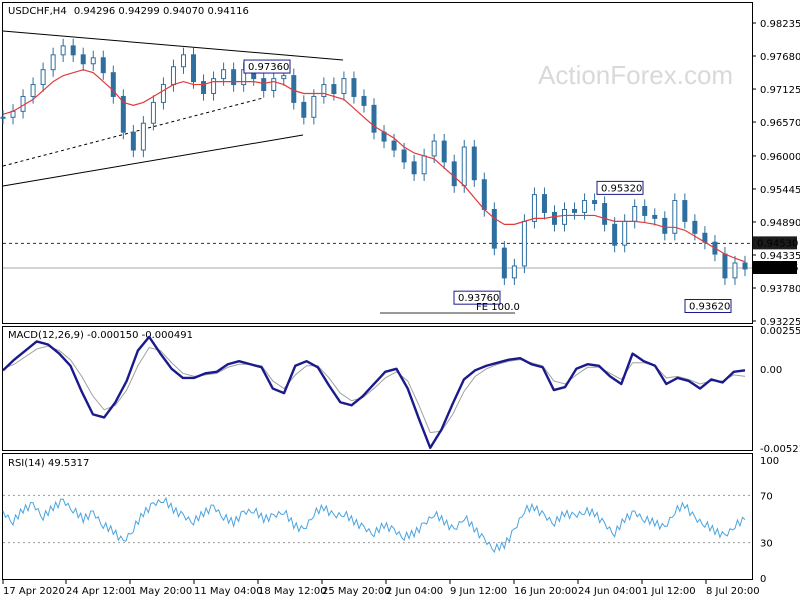  What do you see at coordinates (780, 190) in the screenshot?
I see `price-tick-label: 0.95445` at bounding box center [780, 190].